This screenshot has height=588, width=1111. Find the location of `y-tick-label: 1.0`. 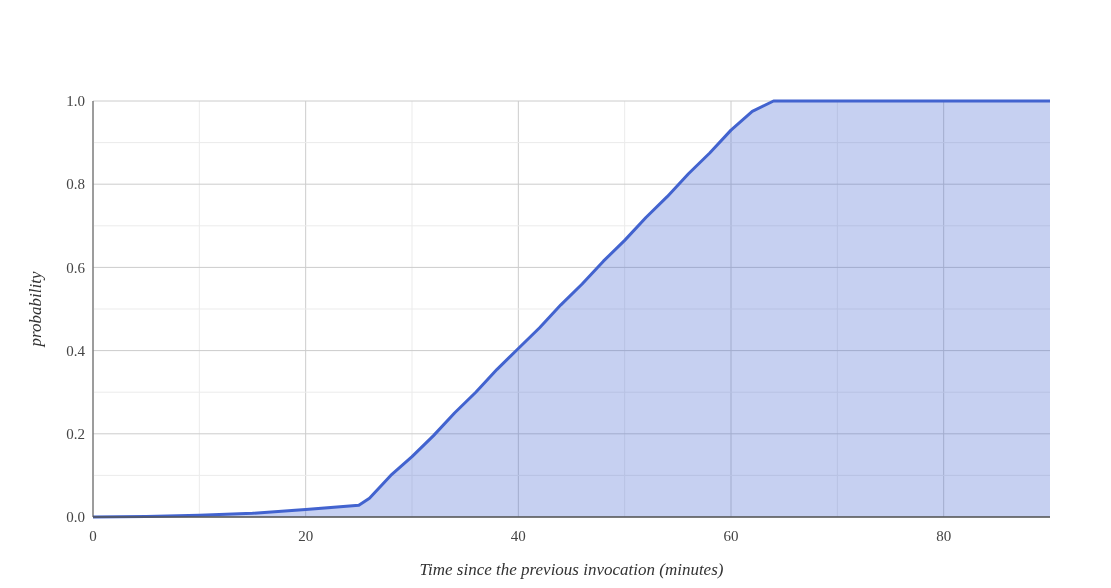

y-tick-label: 1.0 is located at coordinates (75, 101).